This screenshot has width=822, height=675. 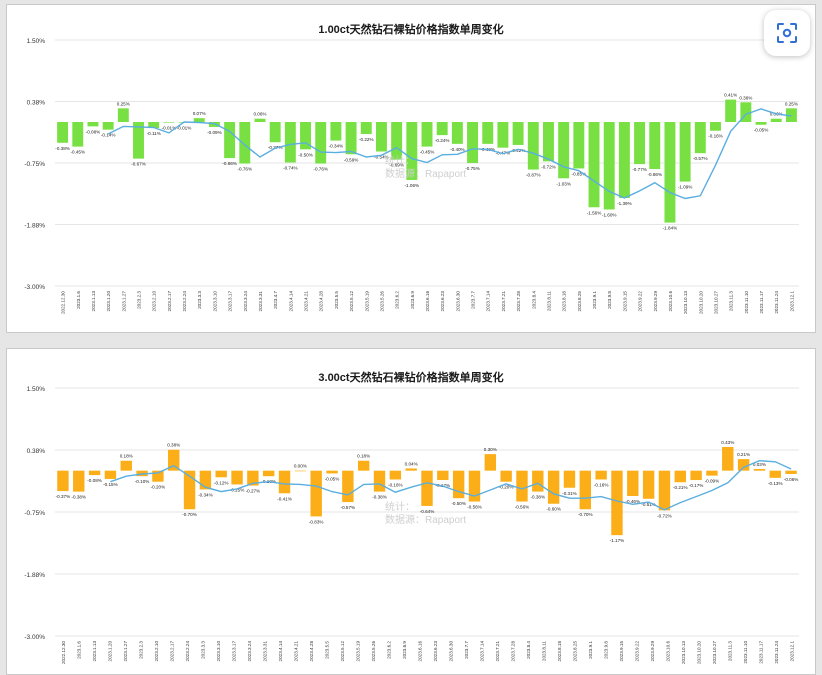 I want to click on data-label: -0.37%, so click(x=63, y=496).